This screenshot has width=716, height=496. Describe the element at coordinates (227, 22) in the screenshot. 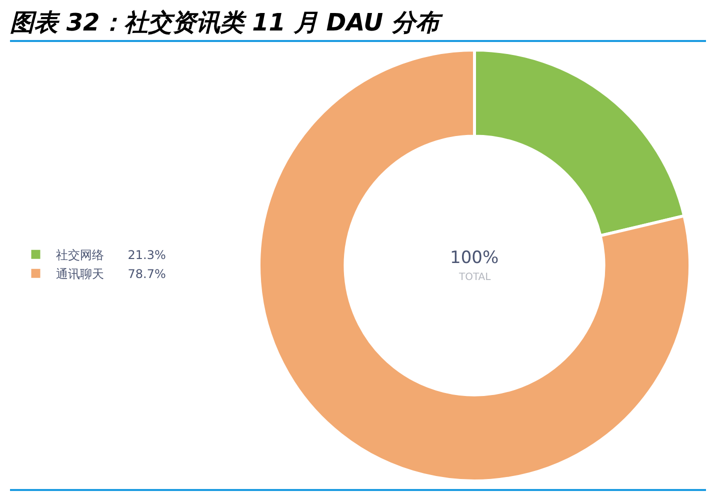

I see `chart-title: 图表 32：社交资讯类 11 月 DAU 分布` at that location.